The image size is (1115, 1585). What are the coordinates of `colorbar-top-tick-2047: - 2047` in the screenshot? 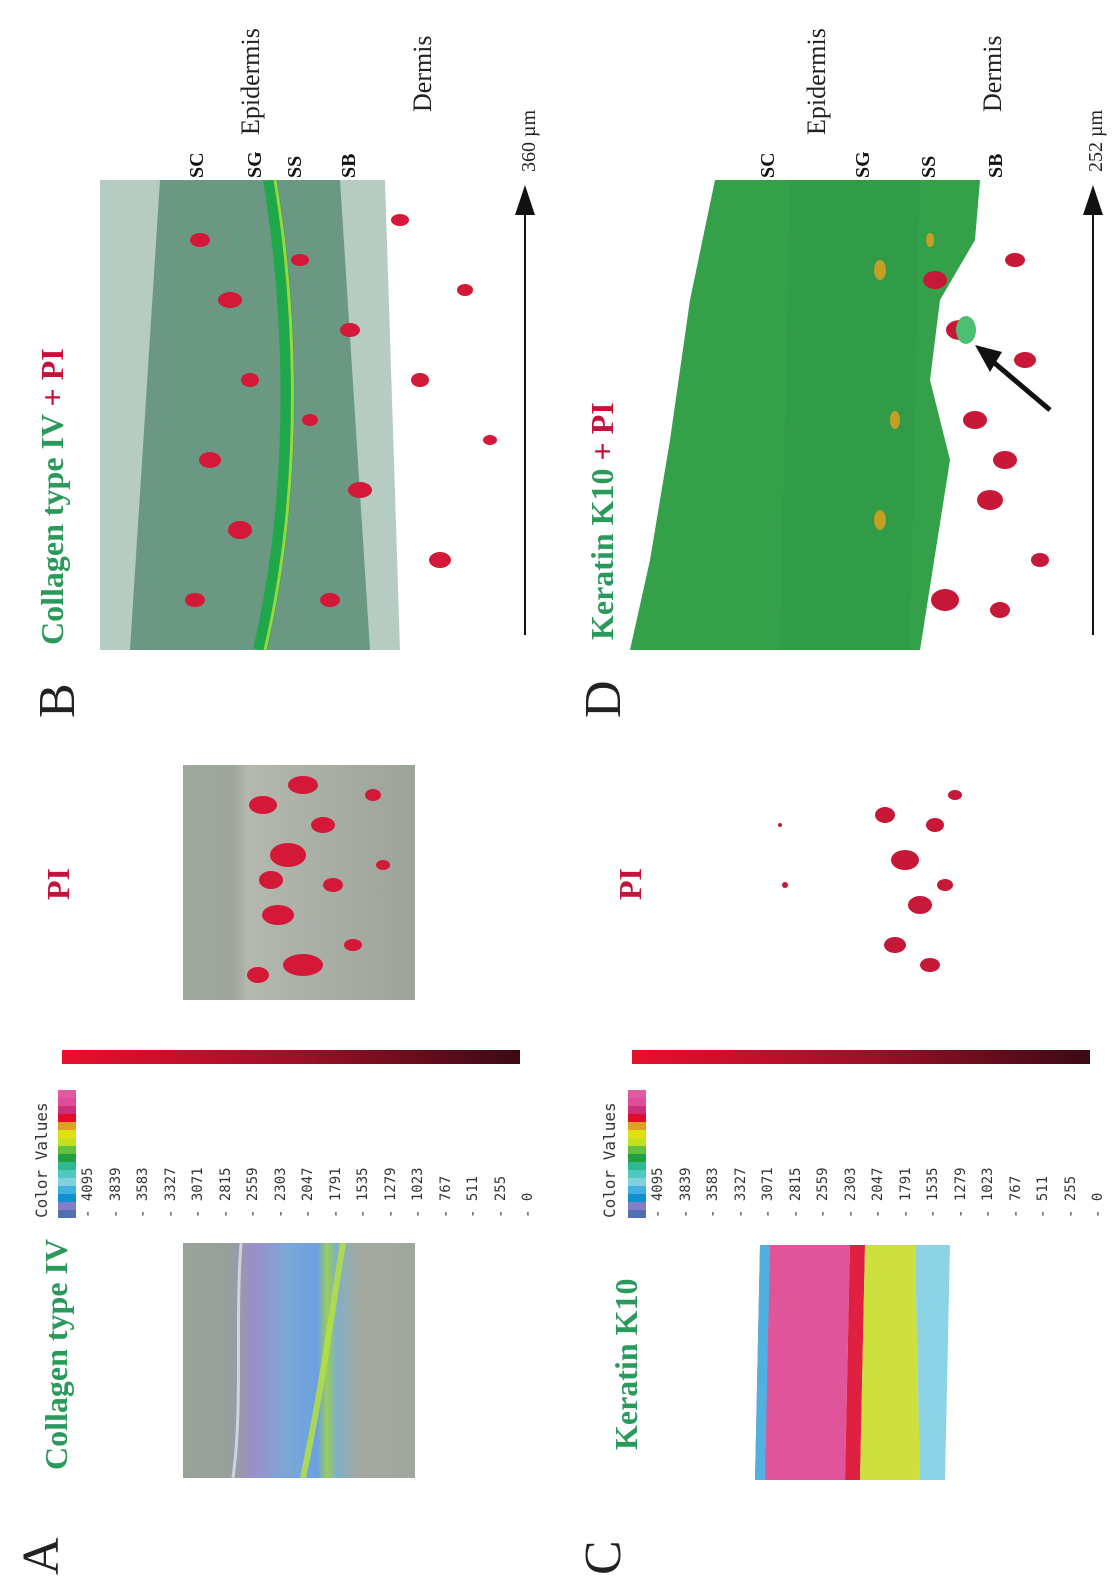 It's located at (308, 1192).